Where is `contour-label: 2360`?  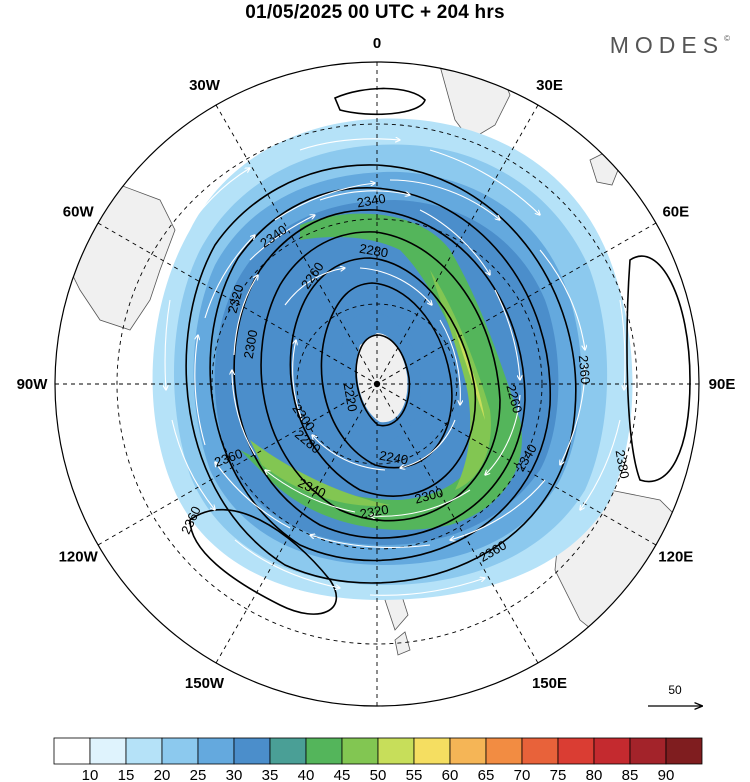 contour-label: 2360 is located at coordinates (584, 370).